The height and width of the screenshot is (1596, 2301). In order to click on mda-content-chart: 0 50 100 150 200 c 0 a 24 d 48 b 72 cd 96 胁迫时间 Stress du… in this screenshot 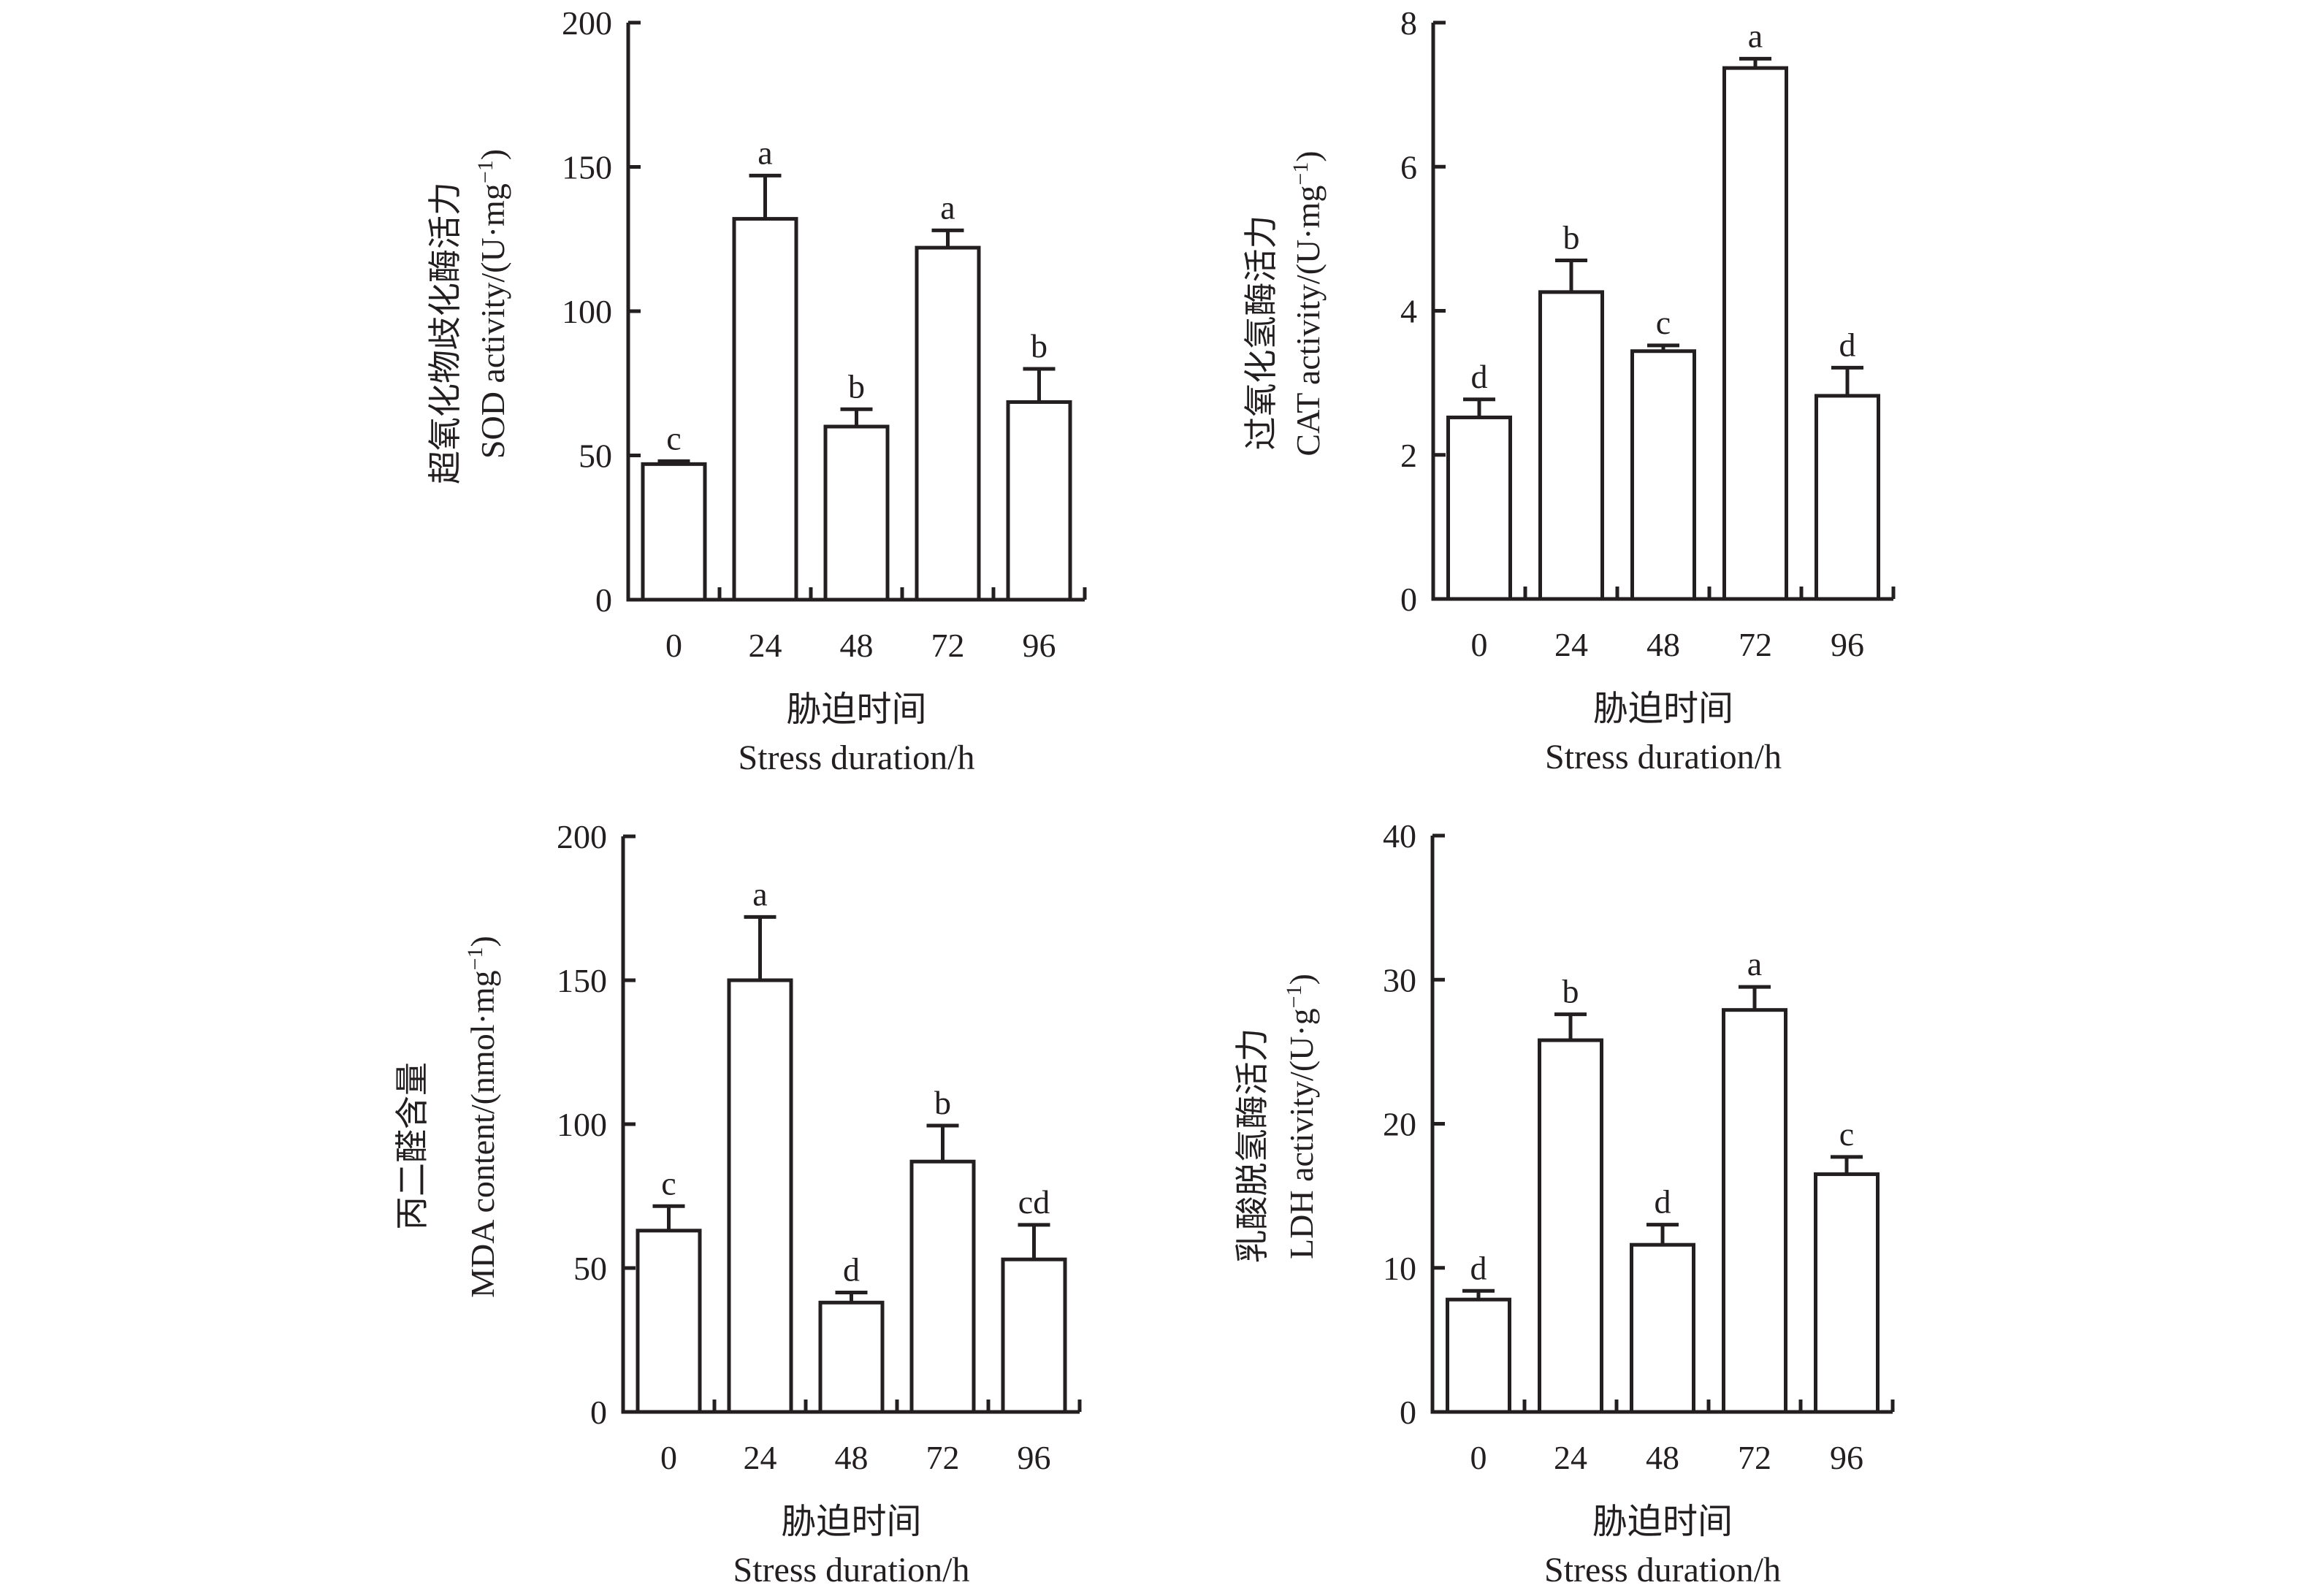, I will do `click(738, 1203)`.